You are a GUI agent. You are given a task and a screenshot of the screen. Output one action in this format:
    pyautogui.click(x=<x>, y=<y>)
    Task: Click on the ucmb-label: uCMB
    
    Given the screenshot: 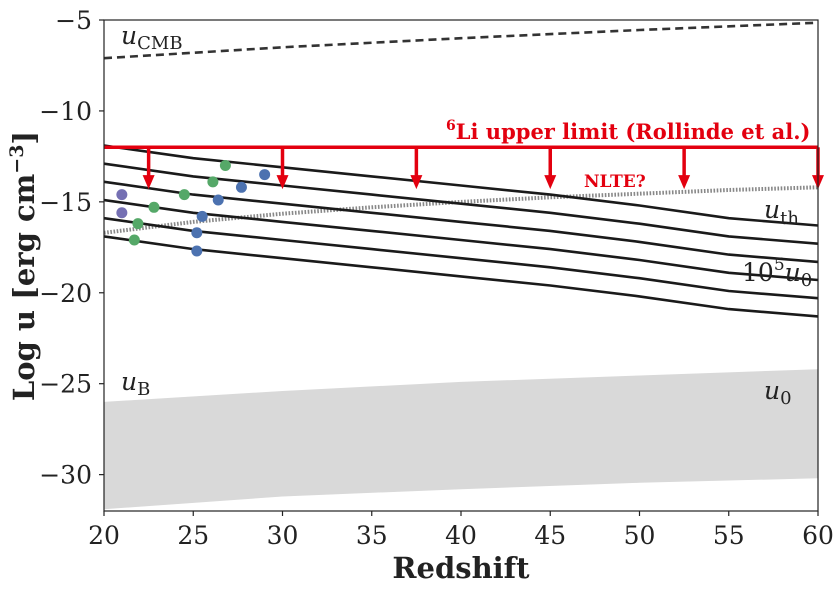 What is the action you would take?
    pyautogui.click(x=152, y=37)
    